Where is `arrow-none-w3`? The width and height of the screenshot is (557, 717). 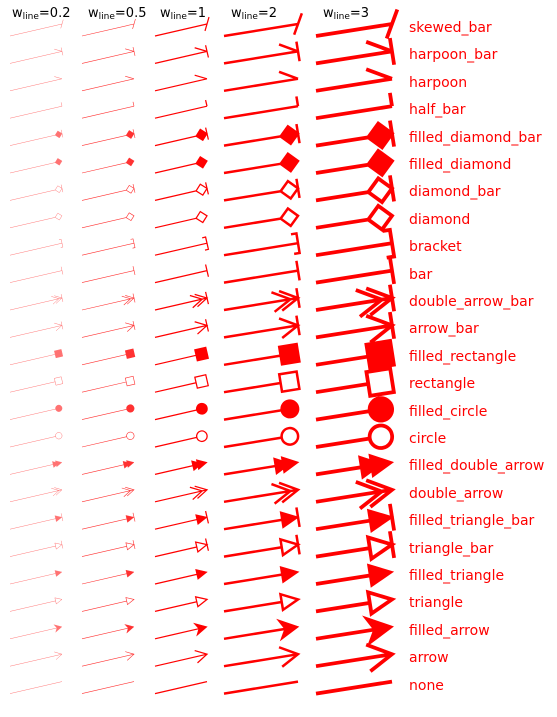 arrow-none-w3 is located at coordinates (354, 687).